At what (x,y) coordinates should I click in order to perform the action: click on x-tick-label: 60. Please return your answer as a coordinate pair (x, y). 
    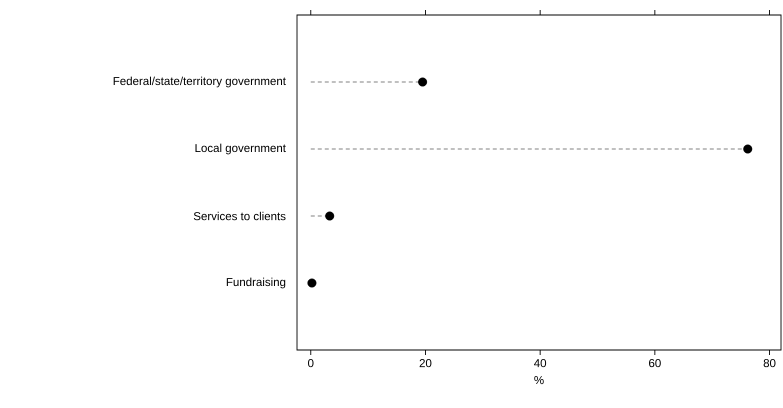
    Looking at the image, I should click on (655, 363).